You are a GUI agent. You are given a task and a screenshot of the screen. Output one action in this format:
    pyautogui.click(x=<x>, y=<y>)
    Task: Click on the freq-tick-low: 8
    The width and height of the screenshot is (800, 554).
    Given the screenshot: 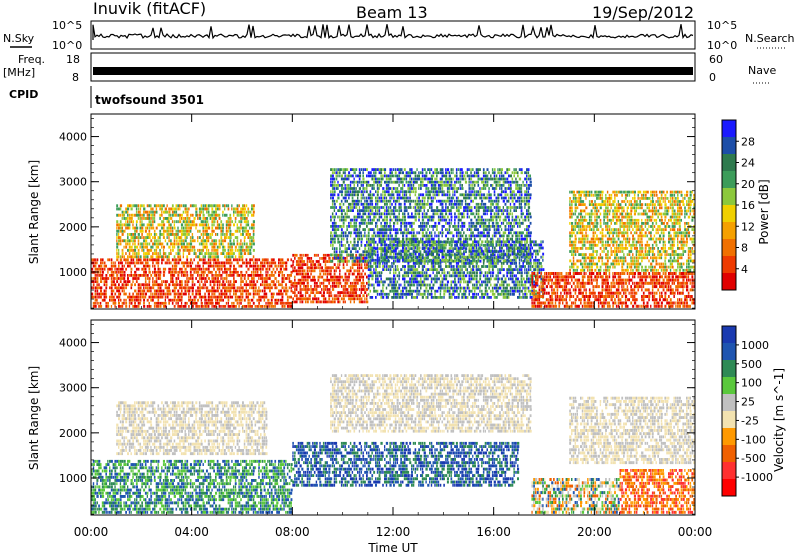 What is the action you would take?
    pyautogui.click(x=75, y=77)
    